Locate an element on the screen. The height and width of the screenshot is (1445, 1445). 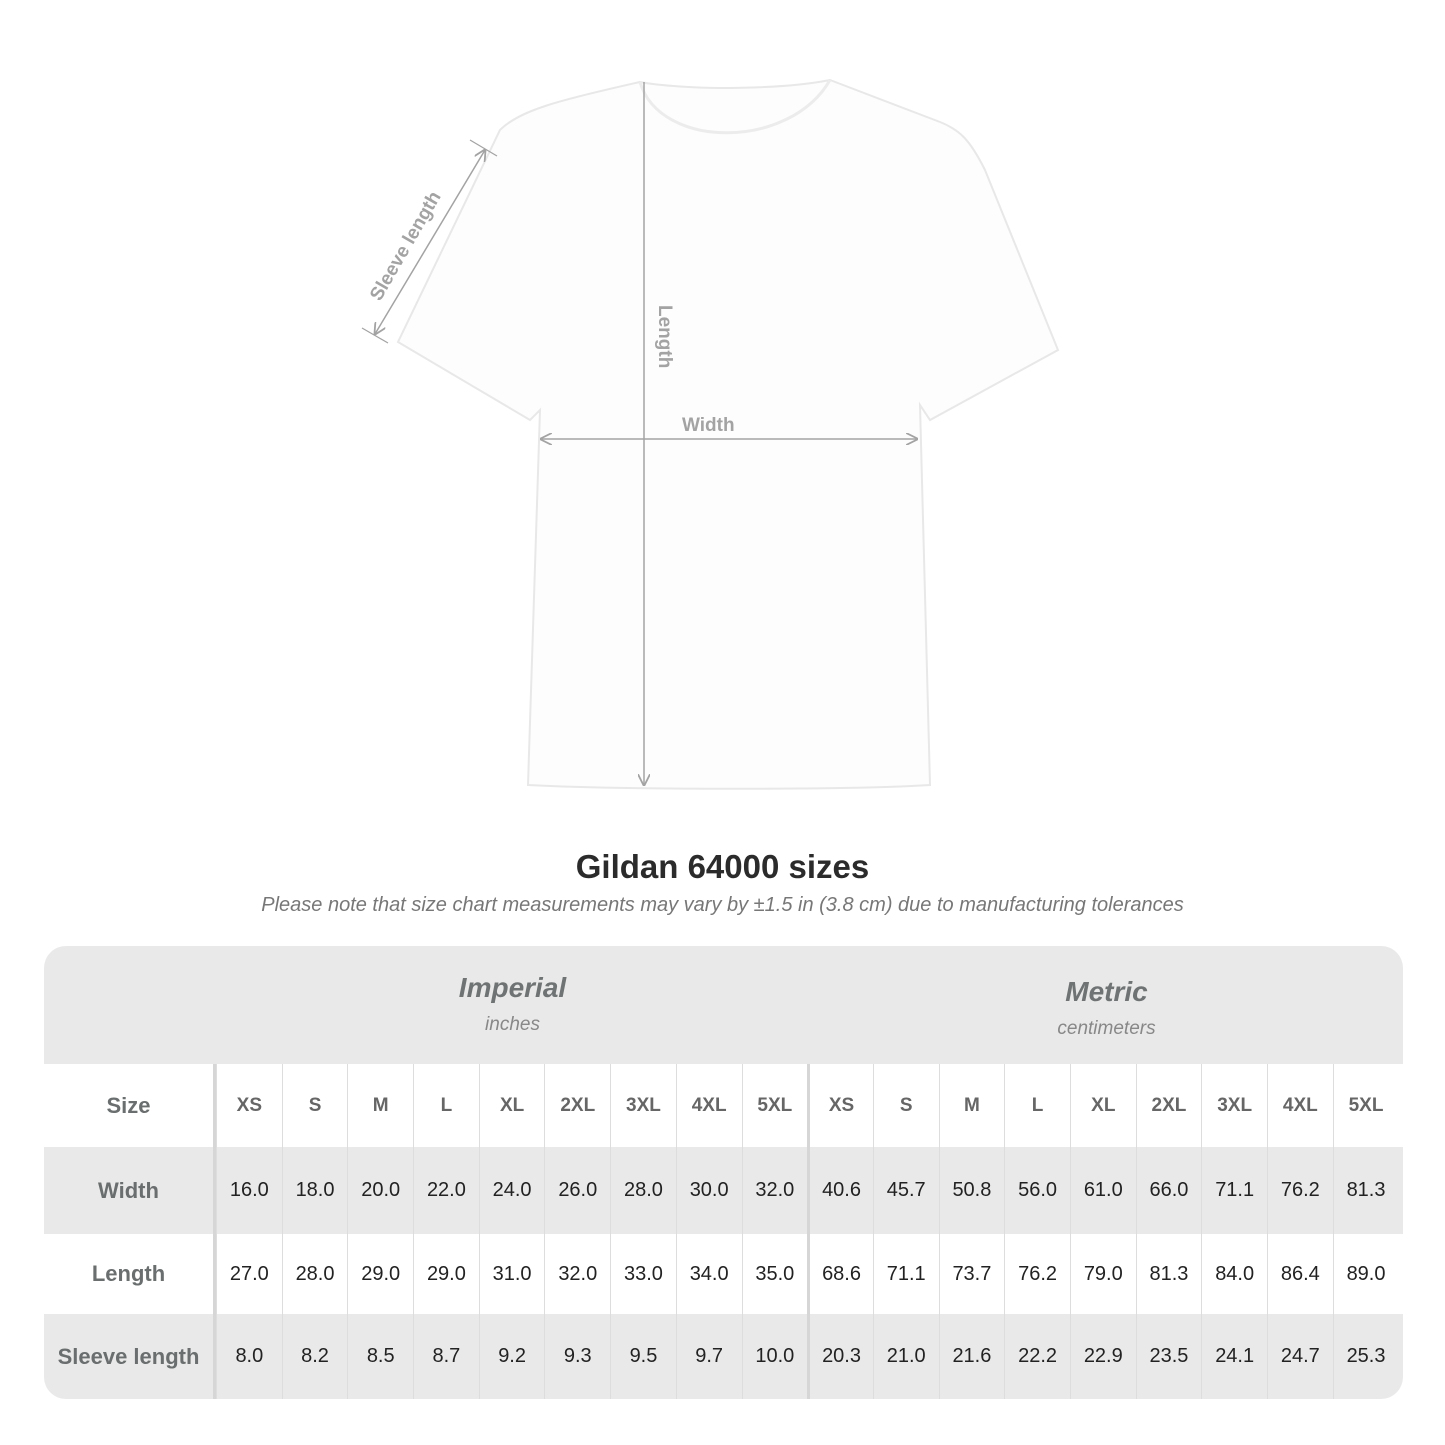
metric-value: 61.0 is located at coordinates (1102, 1190).